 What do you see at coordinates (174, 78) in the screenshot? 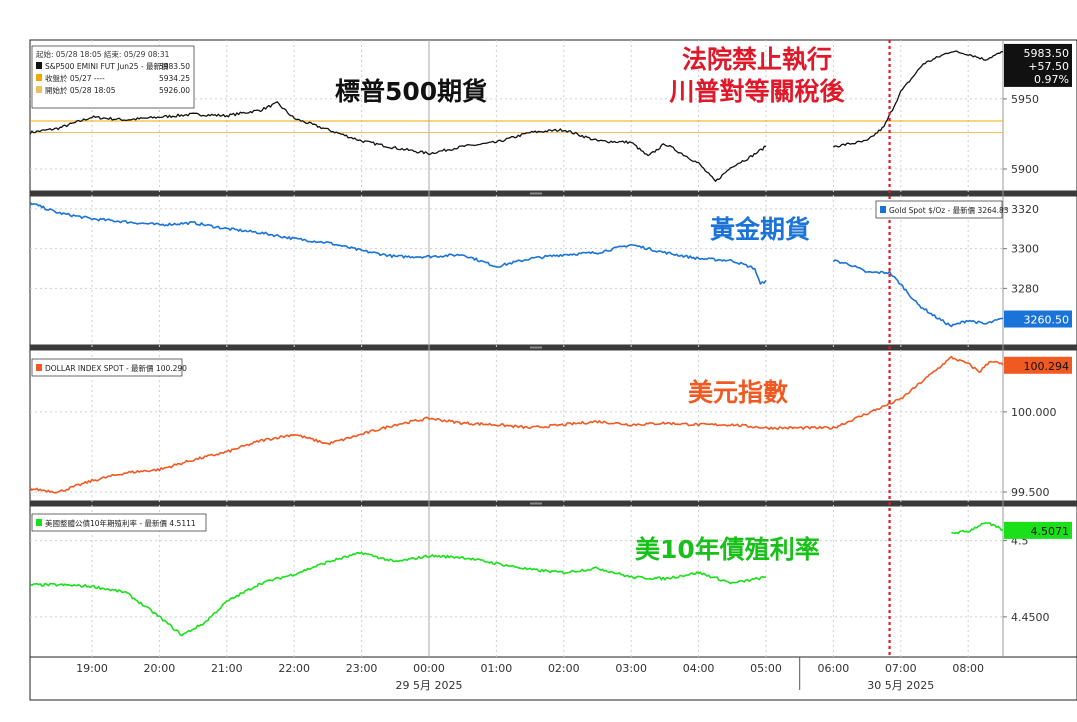
I see `legend-series-value: 5934.25` at bounding box center [174, 78].